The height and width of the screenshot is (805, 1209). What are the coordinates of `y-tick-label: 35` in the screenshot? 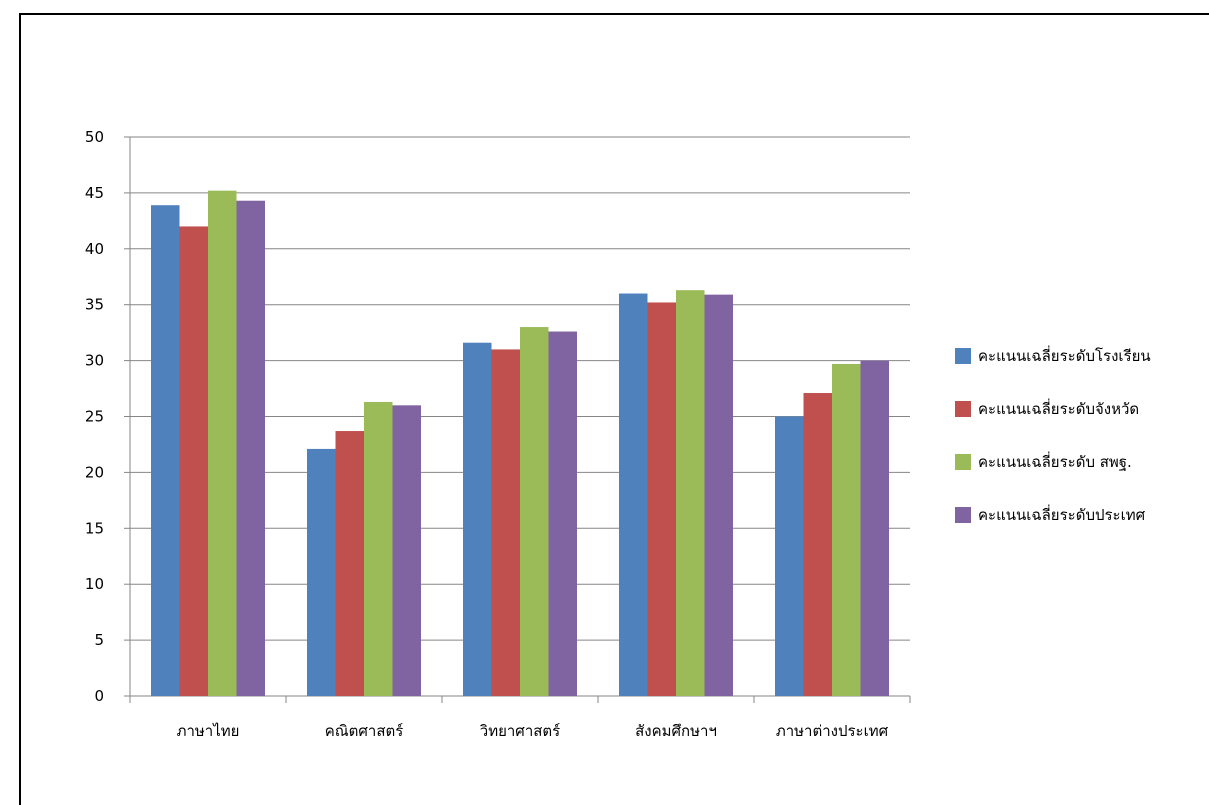 It's located at (94, 305).